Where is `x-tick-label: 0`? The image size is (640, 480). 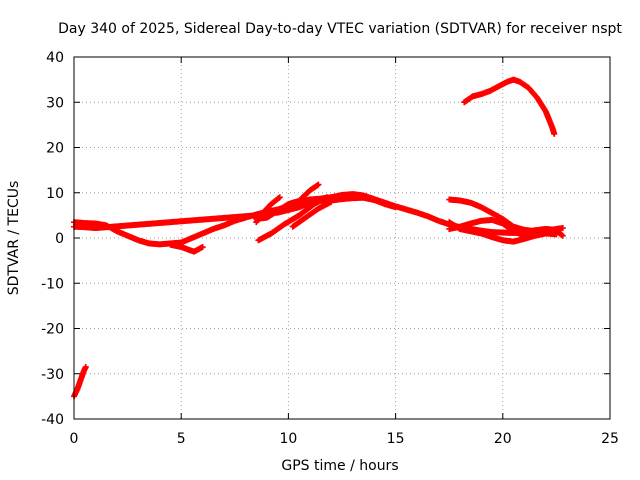
x-tick-label: 0 is located at coordinates (74, 439).